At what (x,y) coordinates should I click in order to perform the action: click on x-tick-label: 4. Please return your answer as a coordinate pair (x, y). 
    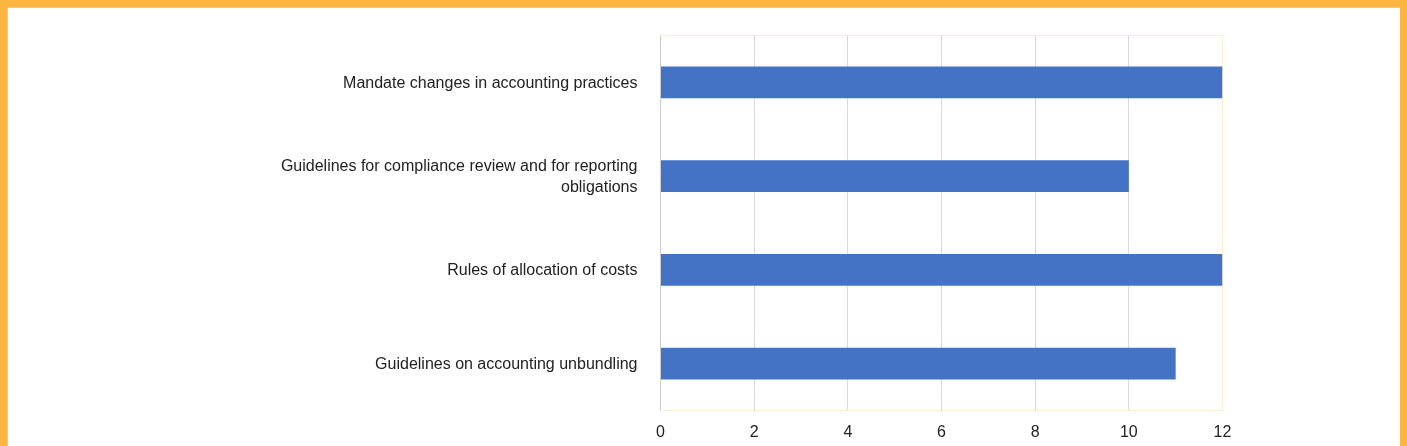
    Looking at the image, I should click on (848, 431).